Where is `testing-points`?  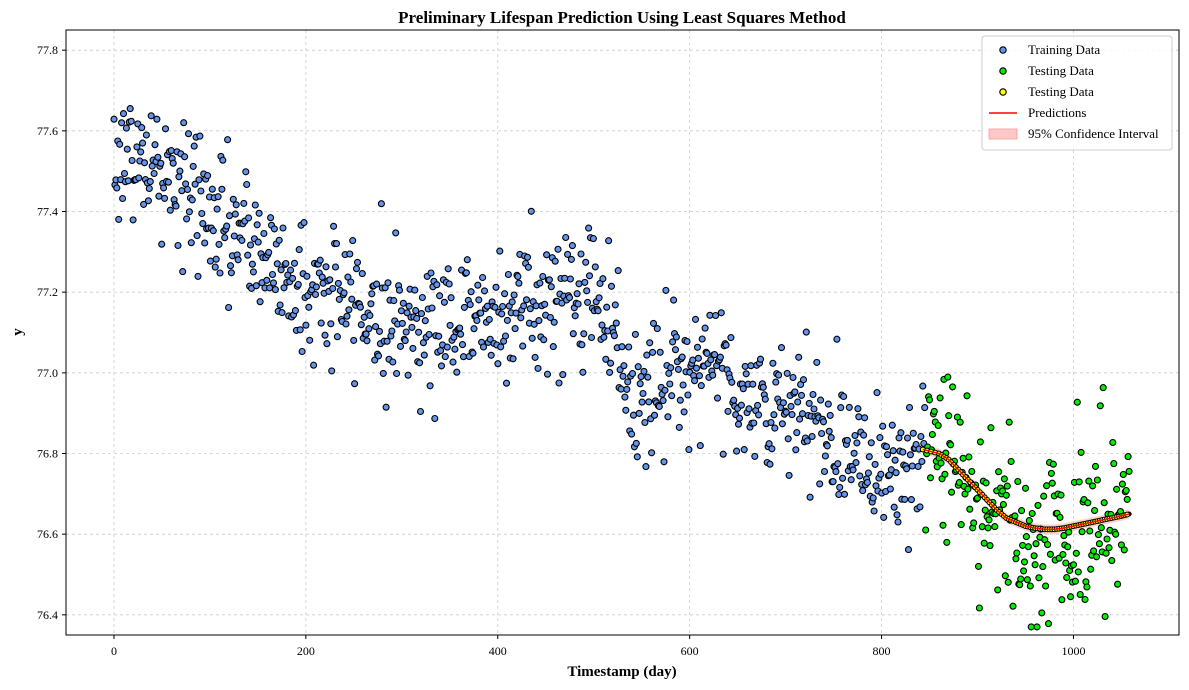
testing-points is located at coordinates (1027, 502).